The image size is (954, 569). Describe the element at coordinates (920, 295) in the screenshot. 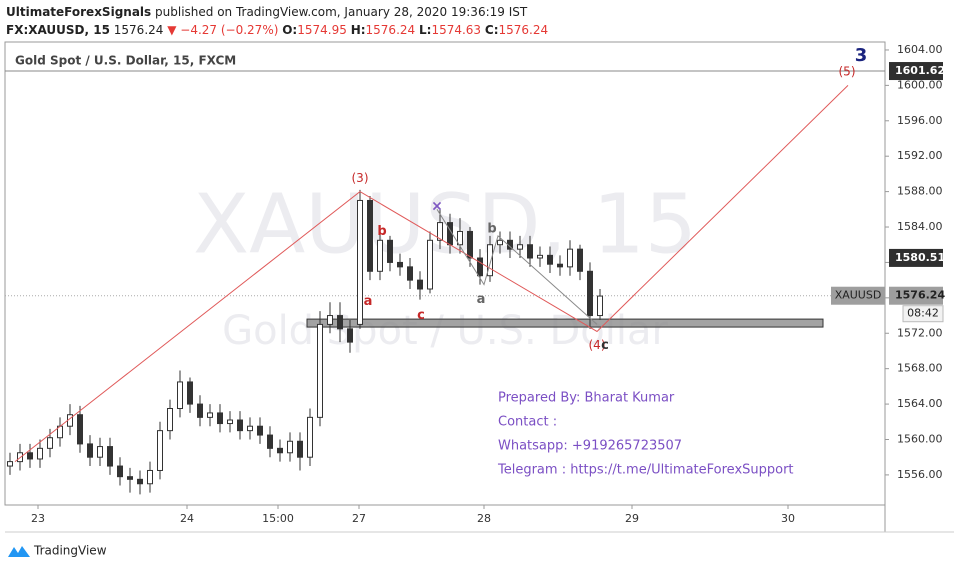

I see `price-label: 1576.24` at that location.